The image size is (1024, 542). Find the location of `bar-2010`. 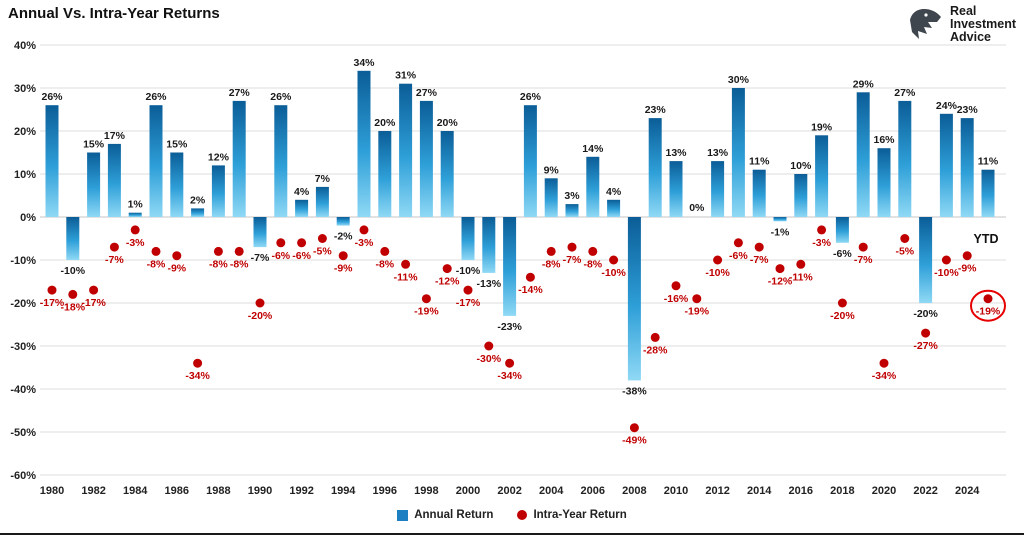

bar-2010 is located at coordinates (676, 189).